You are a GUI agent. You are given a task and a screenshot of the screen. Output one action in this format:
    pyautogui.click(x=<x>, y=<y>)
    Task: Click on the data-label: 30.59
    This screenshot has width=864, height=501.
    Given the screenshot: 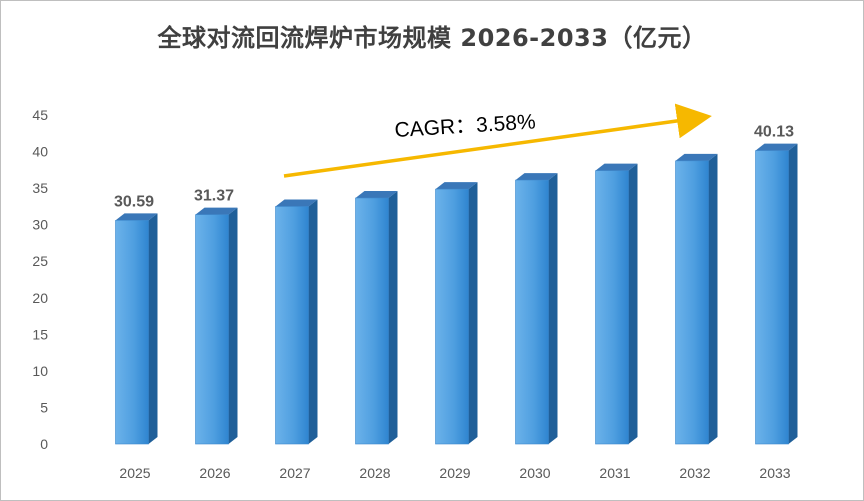 What is the action you would take?
    pyautogui.click(x=134, y=201)
    